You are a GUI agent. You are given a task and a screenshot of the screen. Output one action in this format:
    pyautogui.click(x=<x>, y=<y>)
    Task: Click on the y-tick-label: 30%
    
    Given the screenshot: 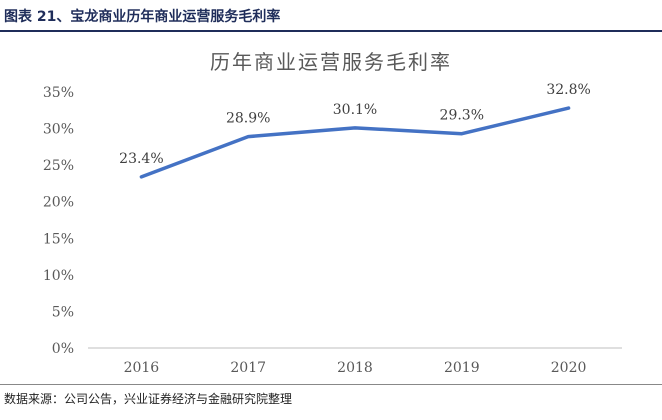 What is the action you would take?
    pyautogui.click(x=58, y=130)
    